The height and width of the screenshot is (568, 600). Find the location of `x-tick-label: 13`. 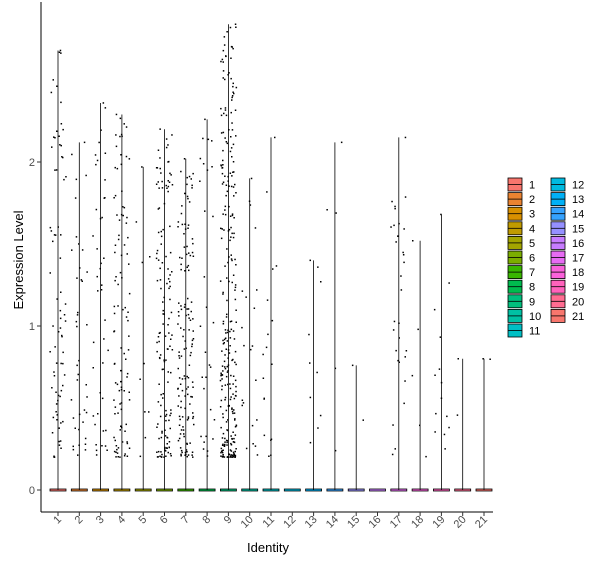

x-tick-label: 13 is located at coordinates (311, 522).